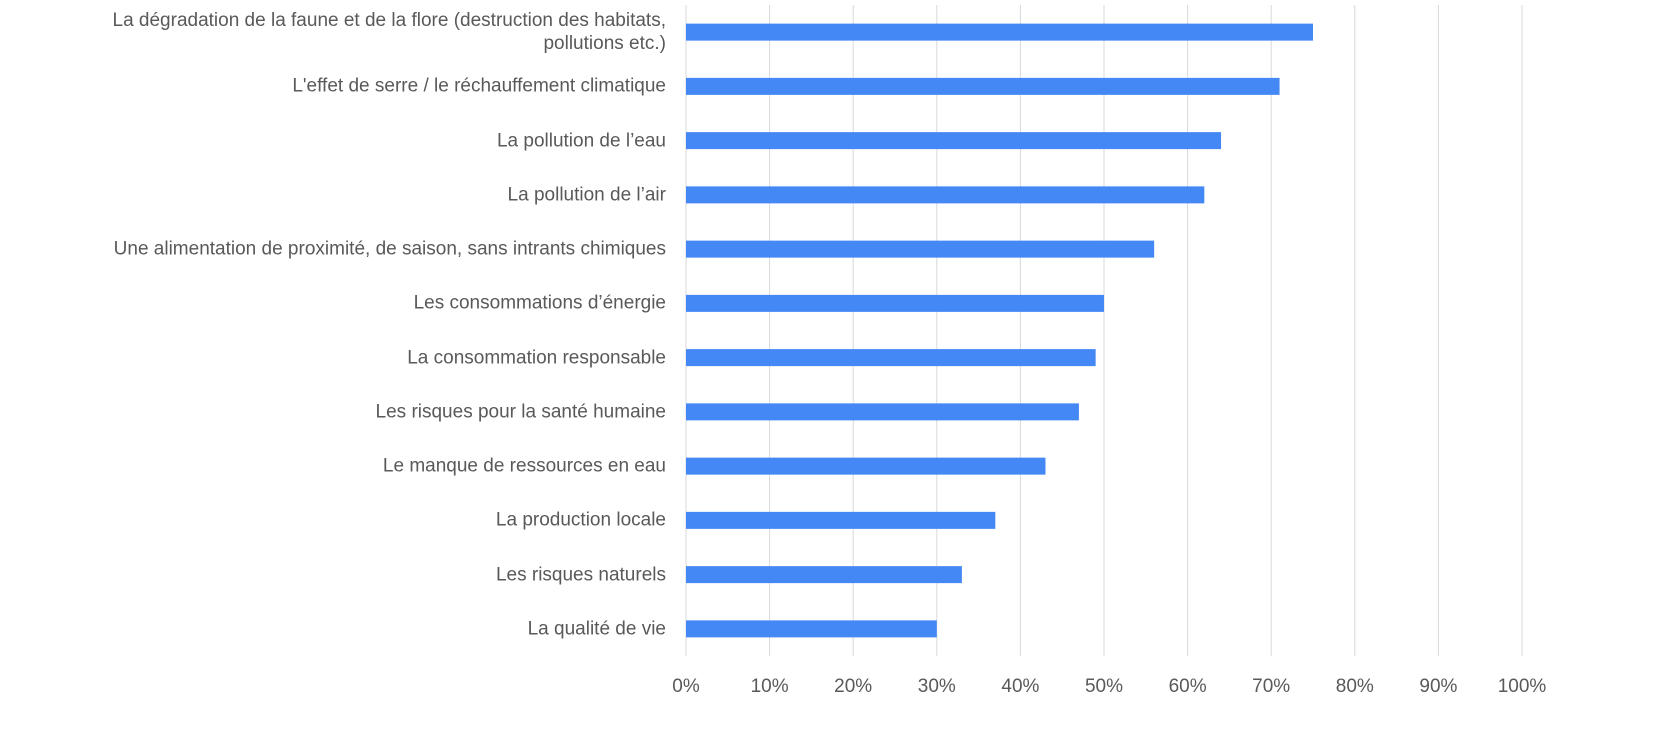 This screenshot has width=1678, height=742. I want to click on x-tick-label: 90%, so click(1438, 686).